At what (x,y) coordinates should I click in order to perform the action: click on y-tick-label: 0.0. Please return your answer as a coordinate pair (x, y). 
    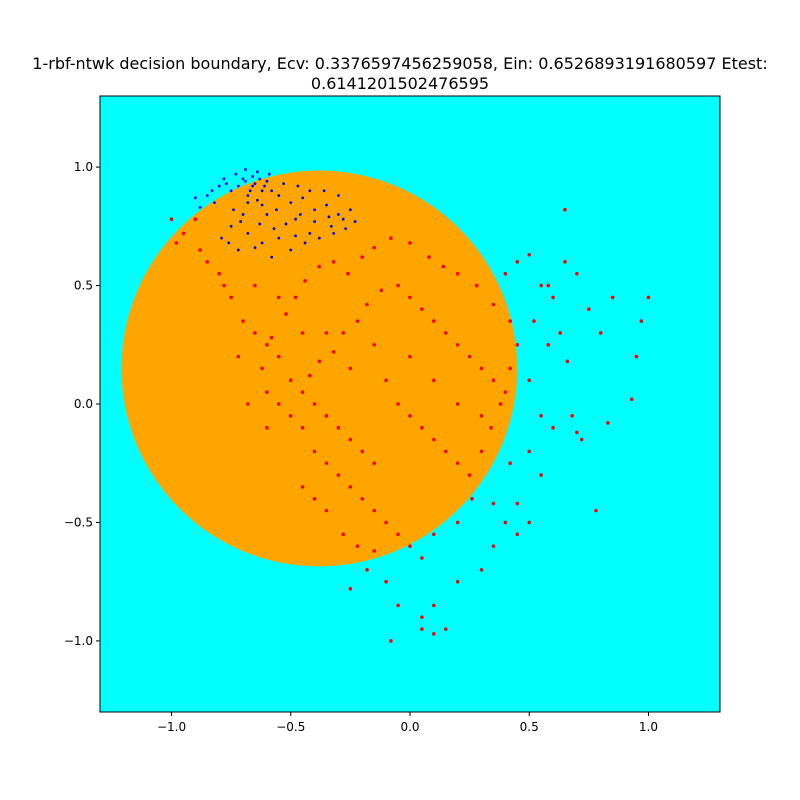
    Looking at the image, I should click on (83, 404).